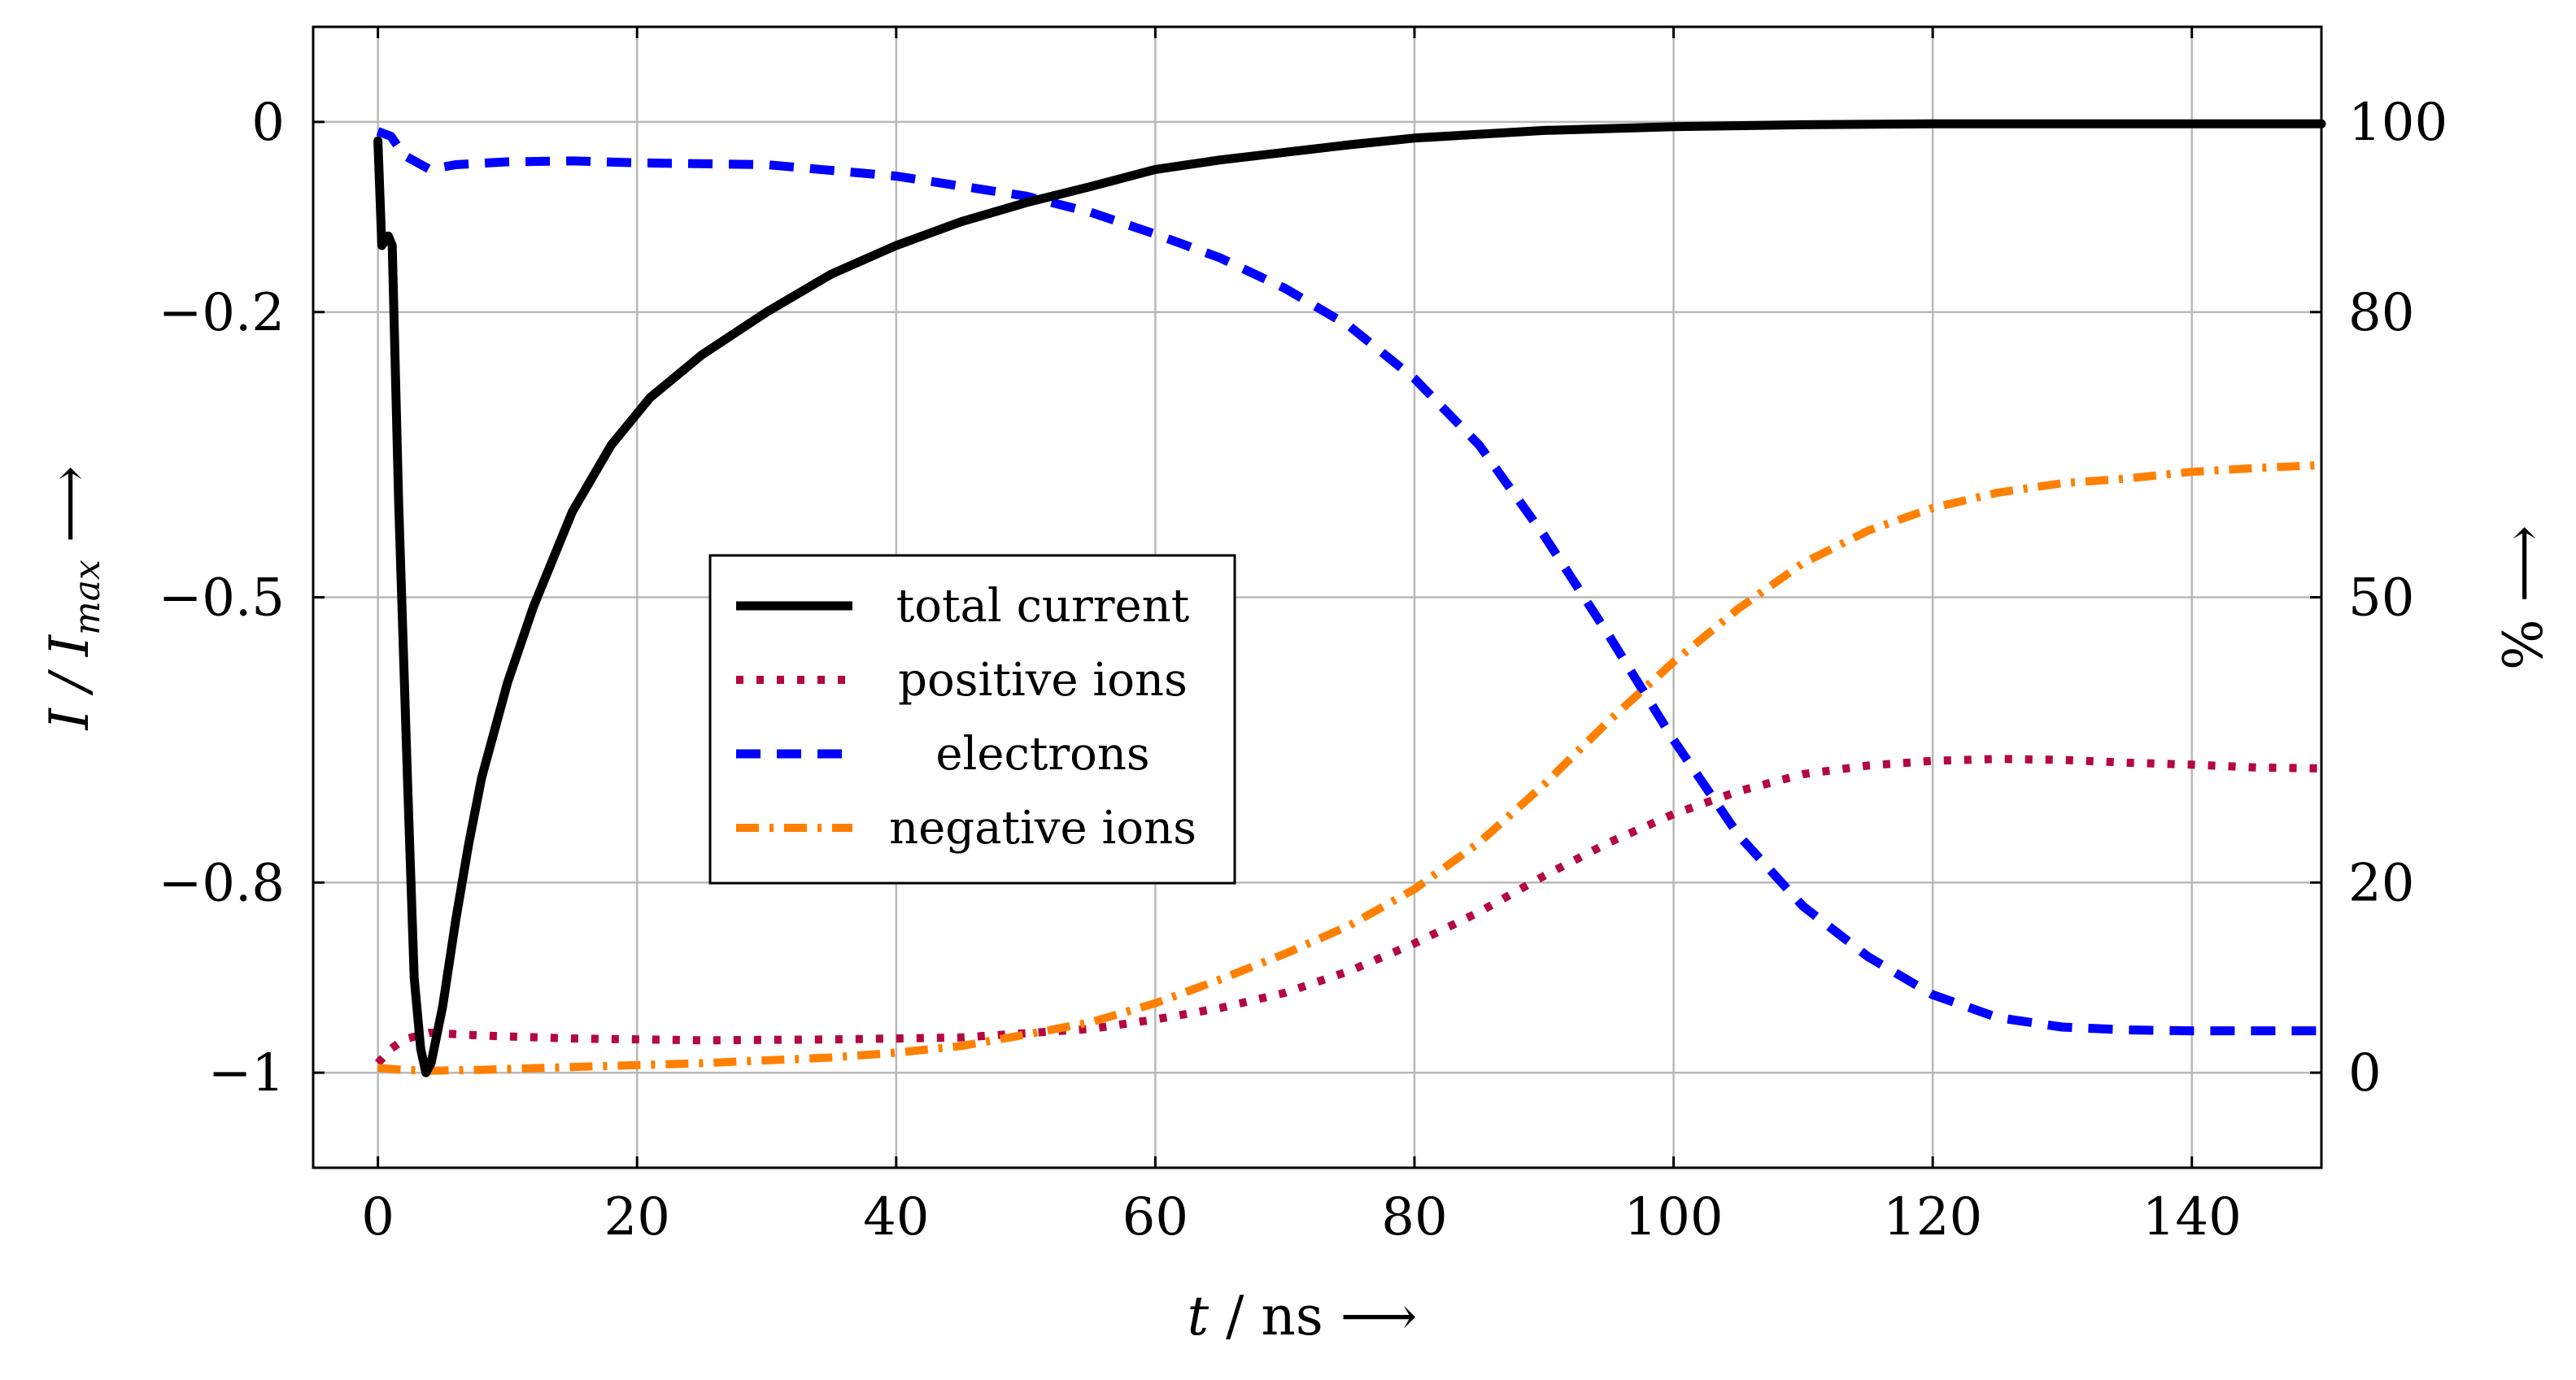 Image resolution: width=2576 pixels, height=1380 pixels. Describe the element at coordinates (1042, 828) in the screenshot. I see `legend-label: negative ions` at that location.